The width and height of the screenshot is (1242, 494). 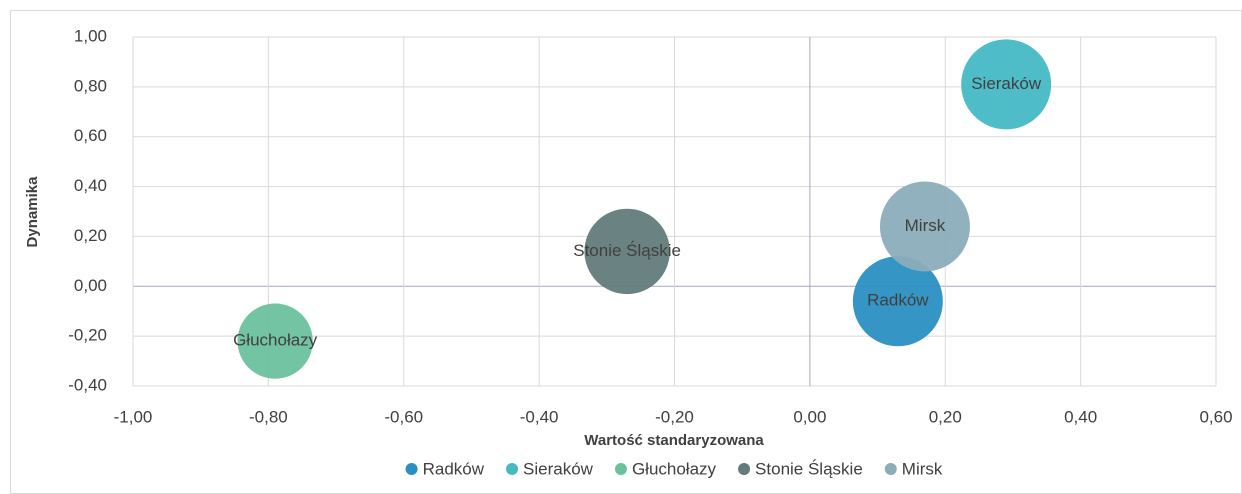 I want to click on x-tick-label: 0,60, so click(x=1215, y=416).